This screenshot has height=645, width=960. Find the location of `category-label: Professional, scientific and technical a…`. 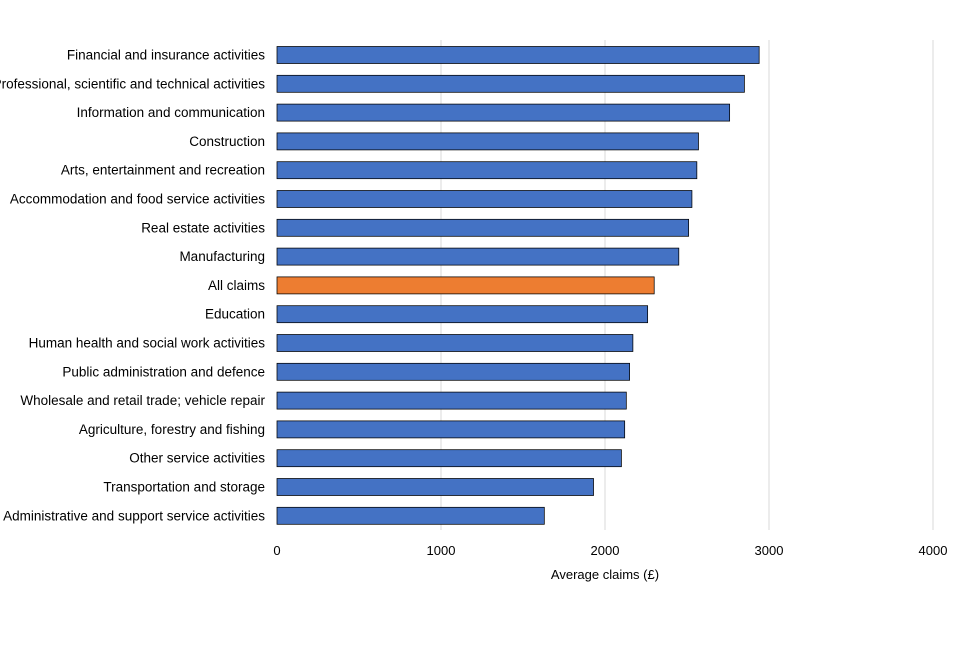

category-label: Professional, scientific and technical a… is located at coordinates (132, 83).